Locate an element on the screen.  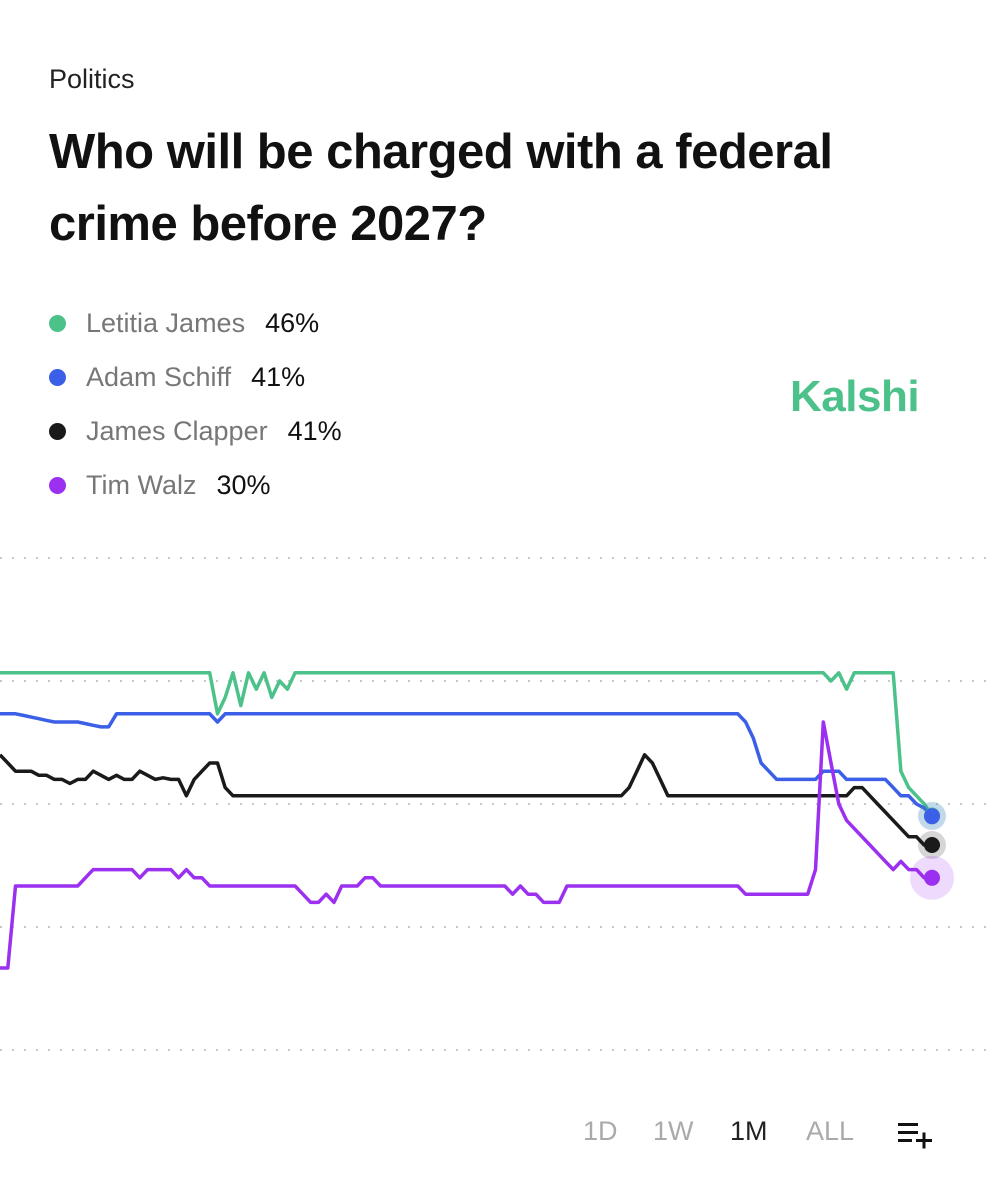
series-line-adam-schiff is located at coordinates (467, 765).